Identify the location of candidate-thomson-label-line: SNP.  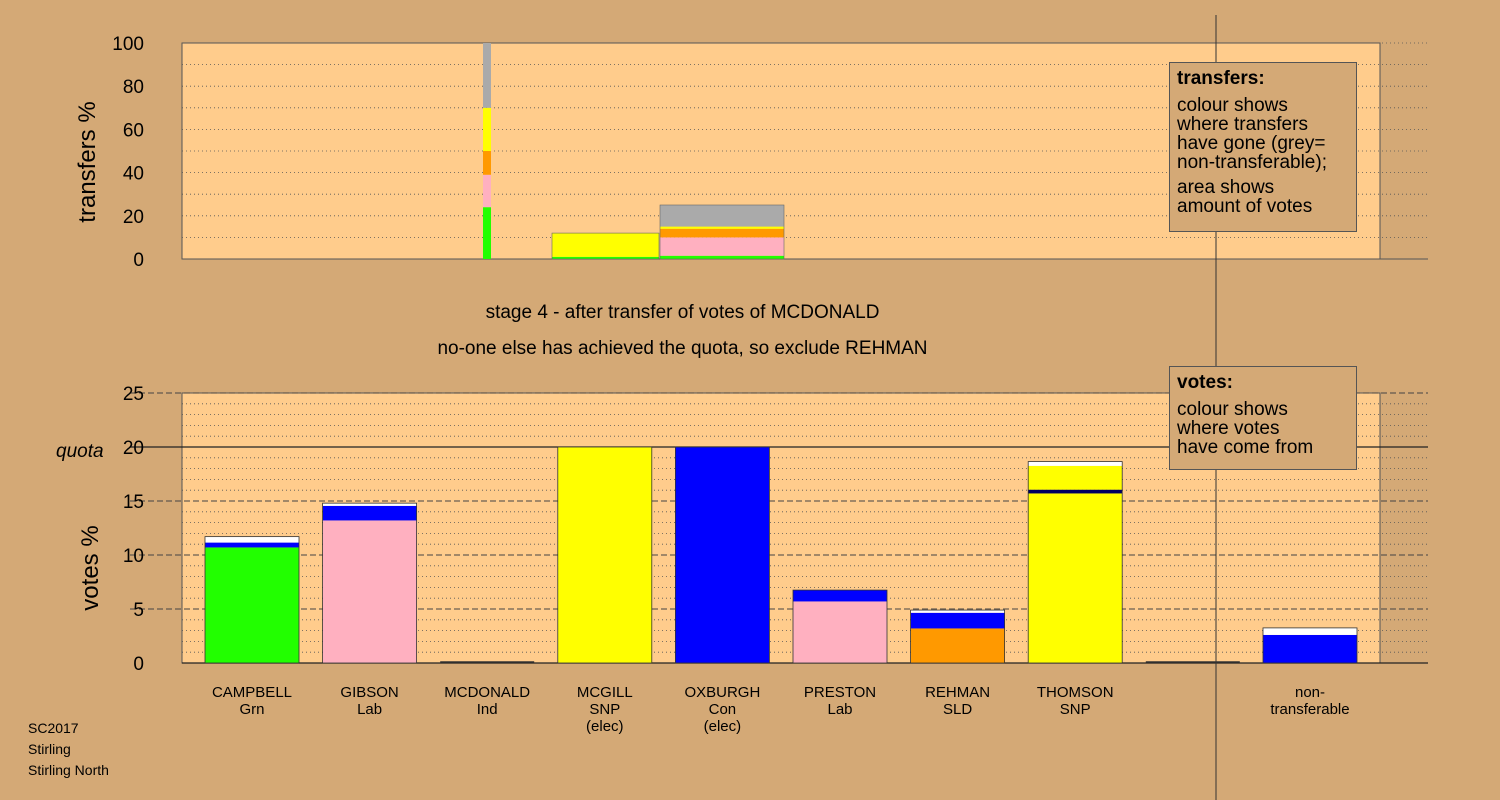
(1075, 709).